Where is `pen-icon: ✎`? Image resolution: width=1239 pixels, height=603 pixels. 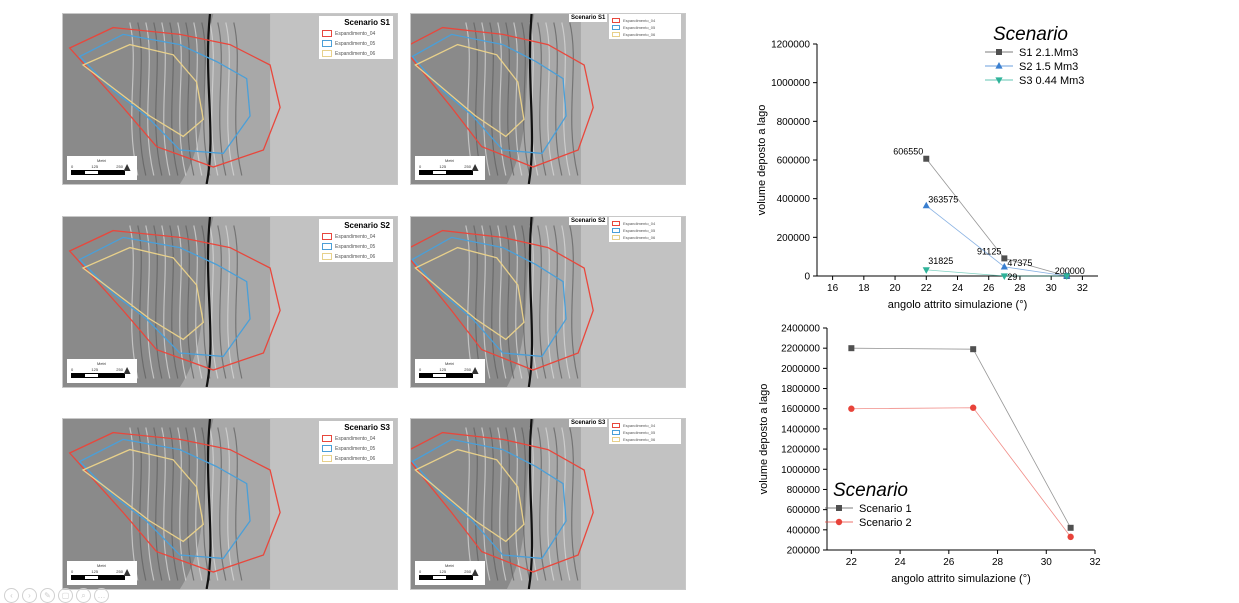 pen-icon: ✎ is located at coordinates (47, 595).